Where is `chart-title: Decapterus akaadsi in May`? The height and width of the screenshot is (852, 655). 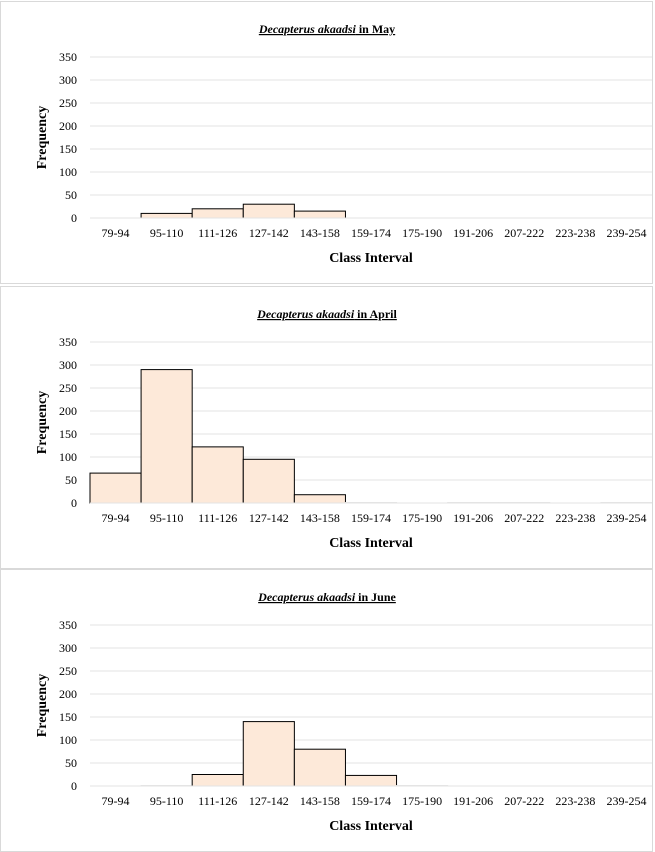 chart-title: Decapterus akaadsi in May is located at coordinates (326, 29).